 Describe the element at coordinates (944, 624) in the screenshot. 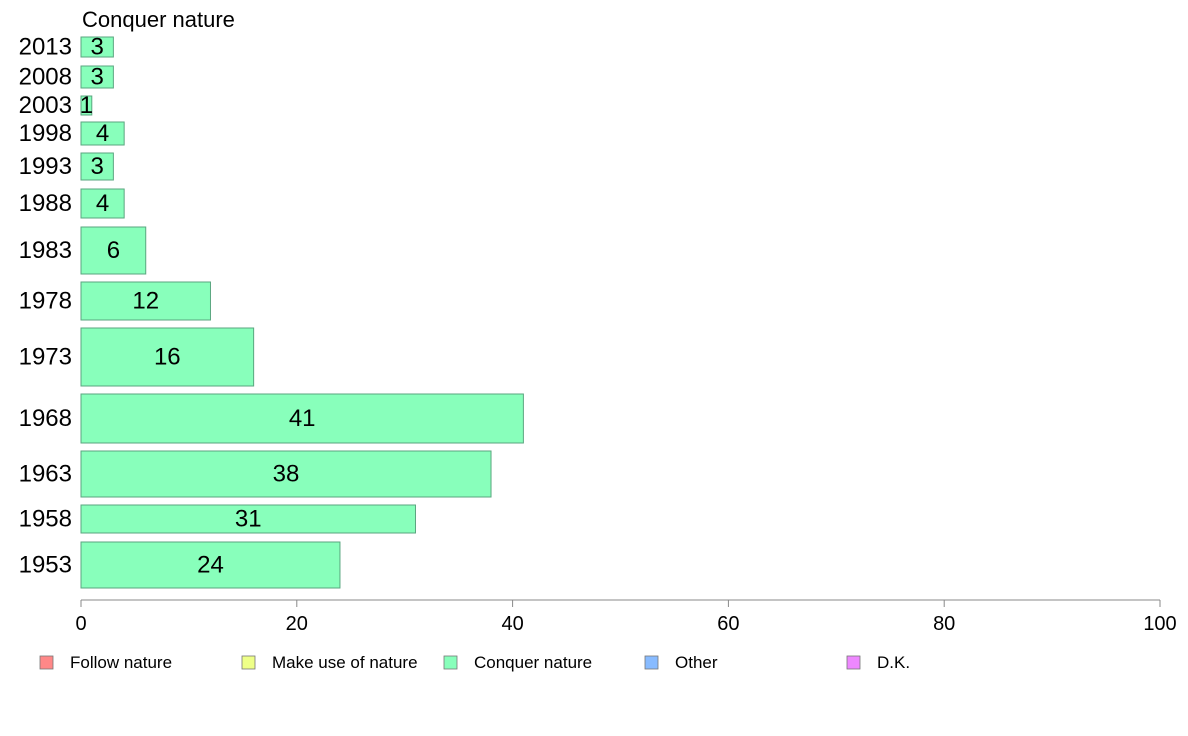

I see `x-tick-label-80: 80` at that location.